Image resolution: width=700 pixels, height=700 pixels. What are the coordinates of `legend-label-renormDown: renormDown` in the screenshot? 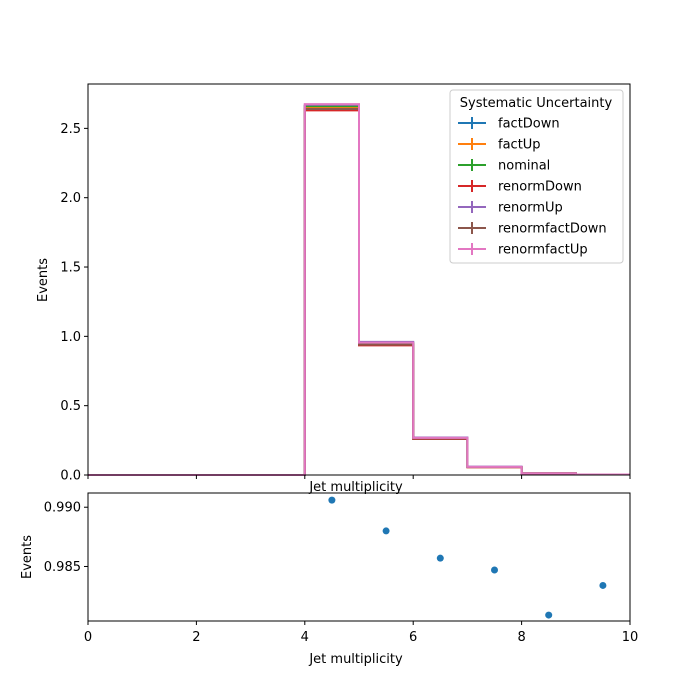 It's located at (540, 187).